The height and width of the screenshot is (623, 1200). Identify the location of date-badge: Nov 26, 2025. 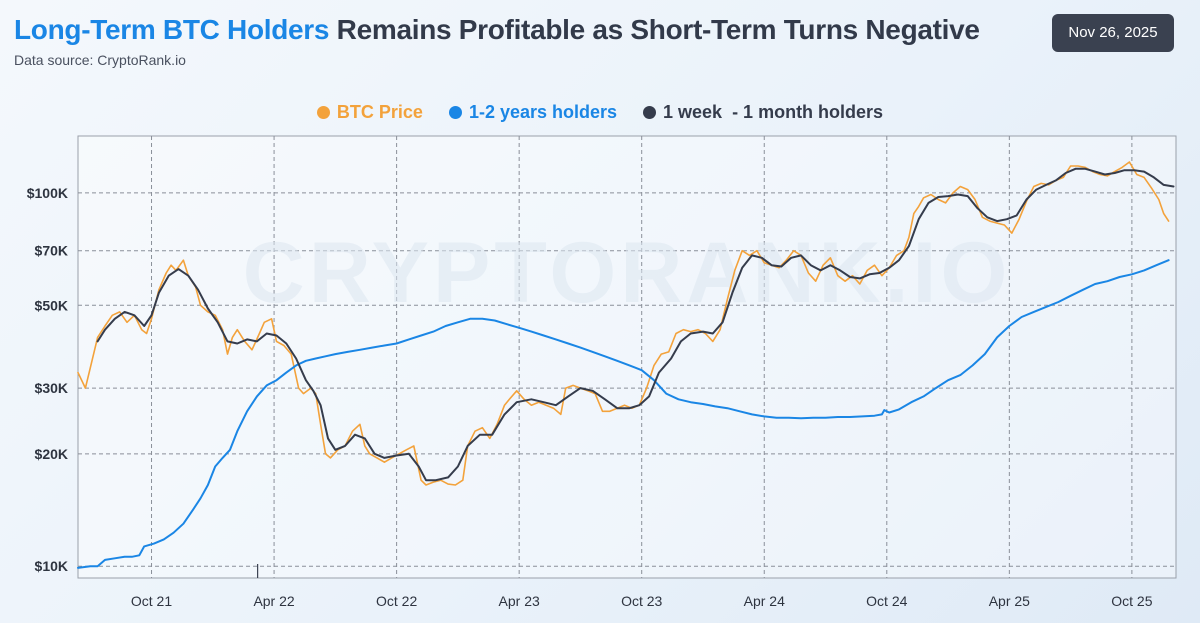
(1113, 33).